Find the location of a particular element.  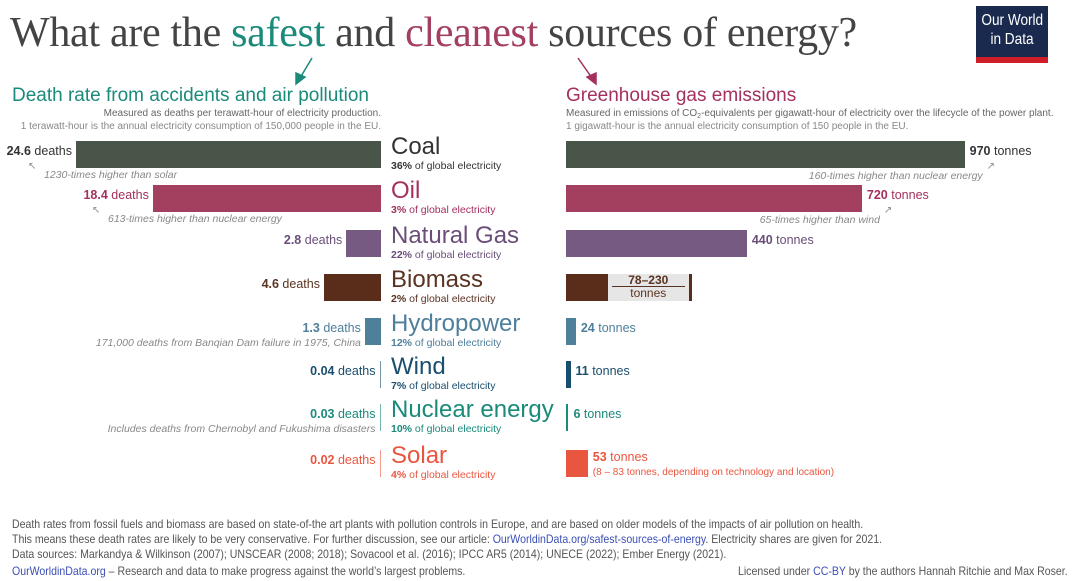

share-of-electricity: 4% of global electricity is located at coordinates (443, 475).